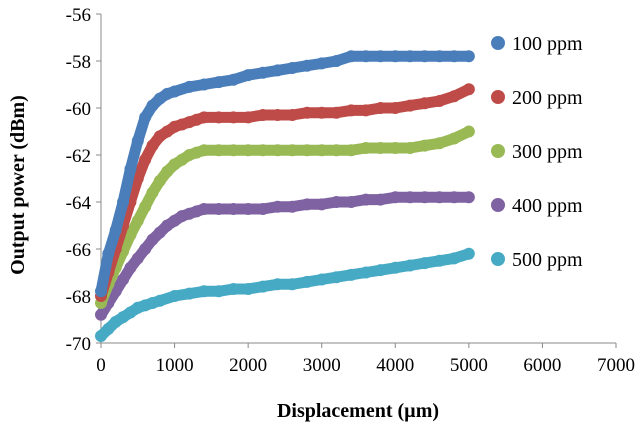 The height and width of the screenshot is (430, 638). Describe the element at coordinates (78, 109) in the screenshot. I see `y-tick-label: -60` at that location.